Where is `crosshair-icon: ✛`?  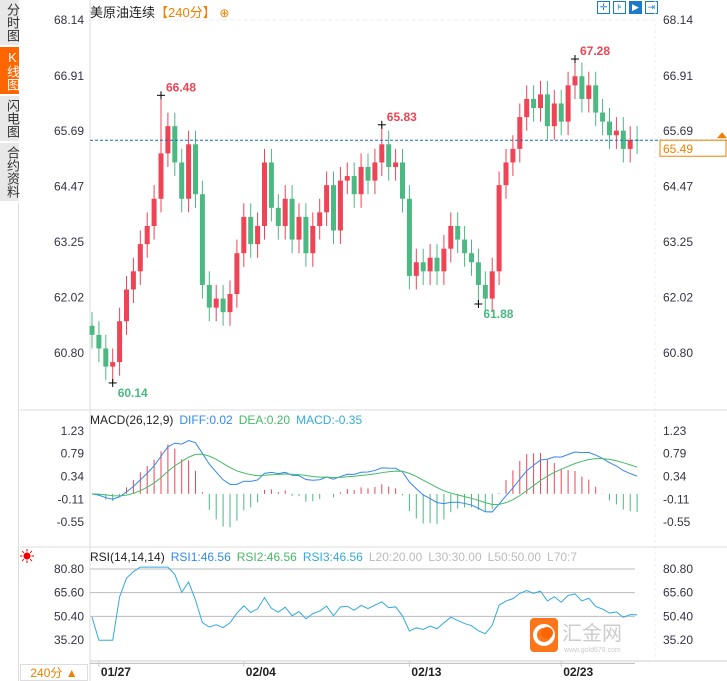 crosshair-icon: ✛ is located at coordinates (603, 7).